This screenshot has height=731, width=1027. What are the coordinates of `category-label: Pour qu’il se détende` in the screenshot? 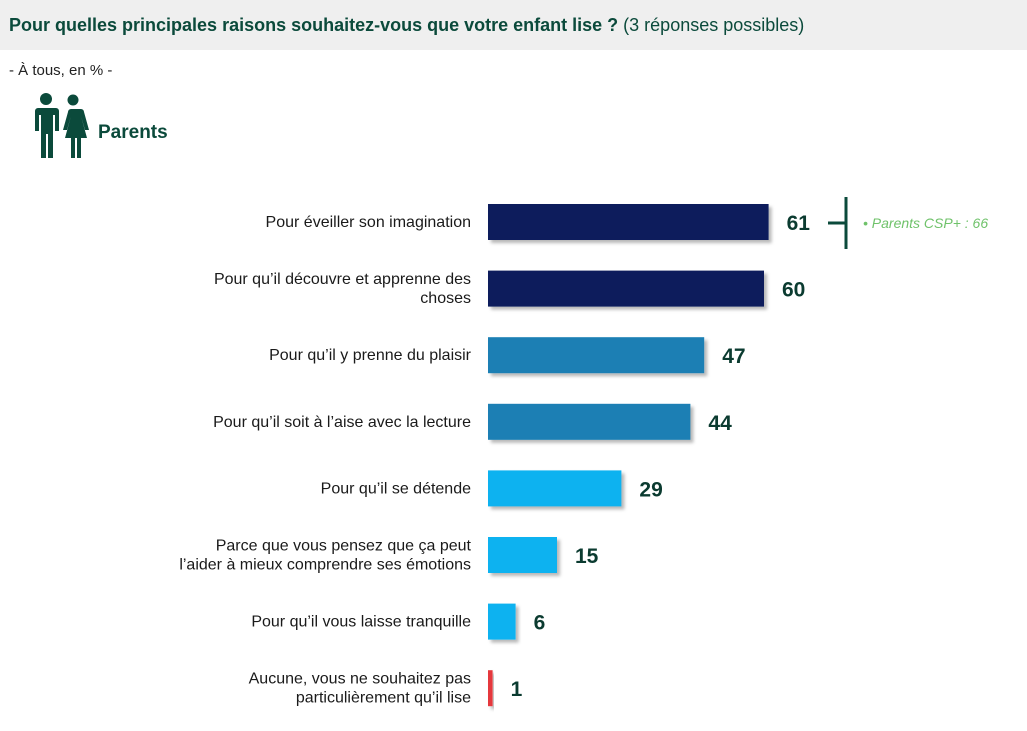 It's located at (396, 488).